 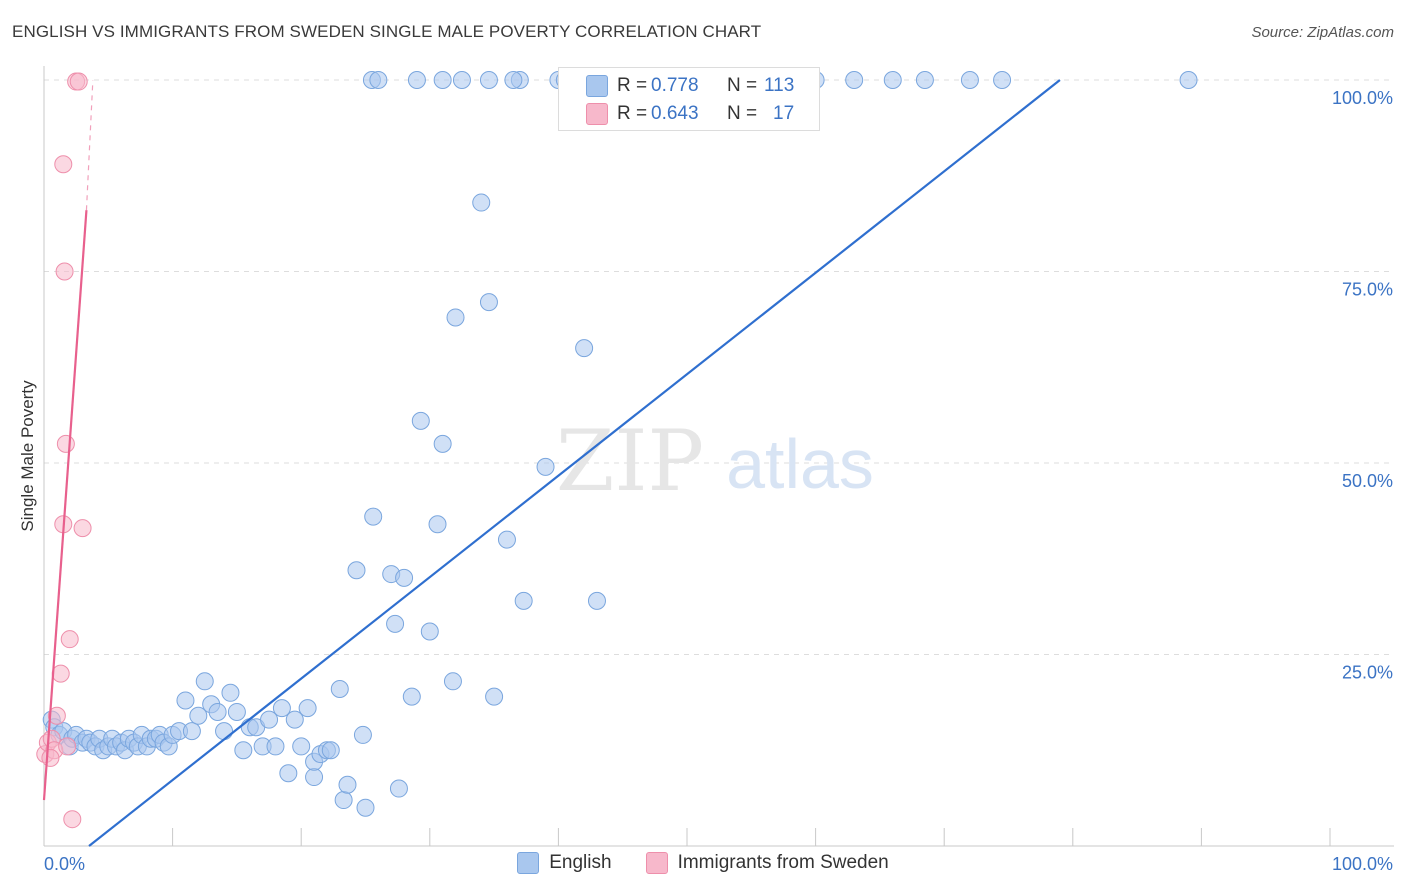 What do you see at coordinates (580, 862) in the screenshot?
I see `legend-label: English` at bounding box center [580, 862].